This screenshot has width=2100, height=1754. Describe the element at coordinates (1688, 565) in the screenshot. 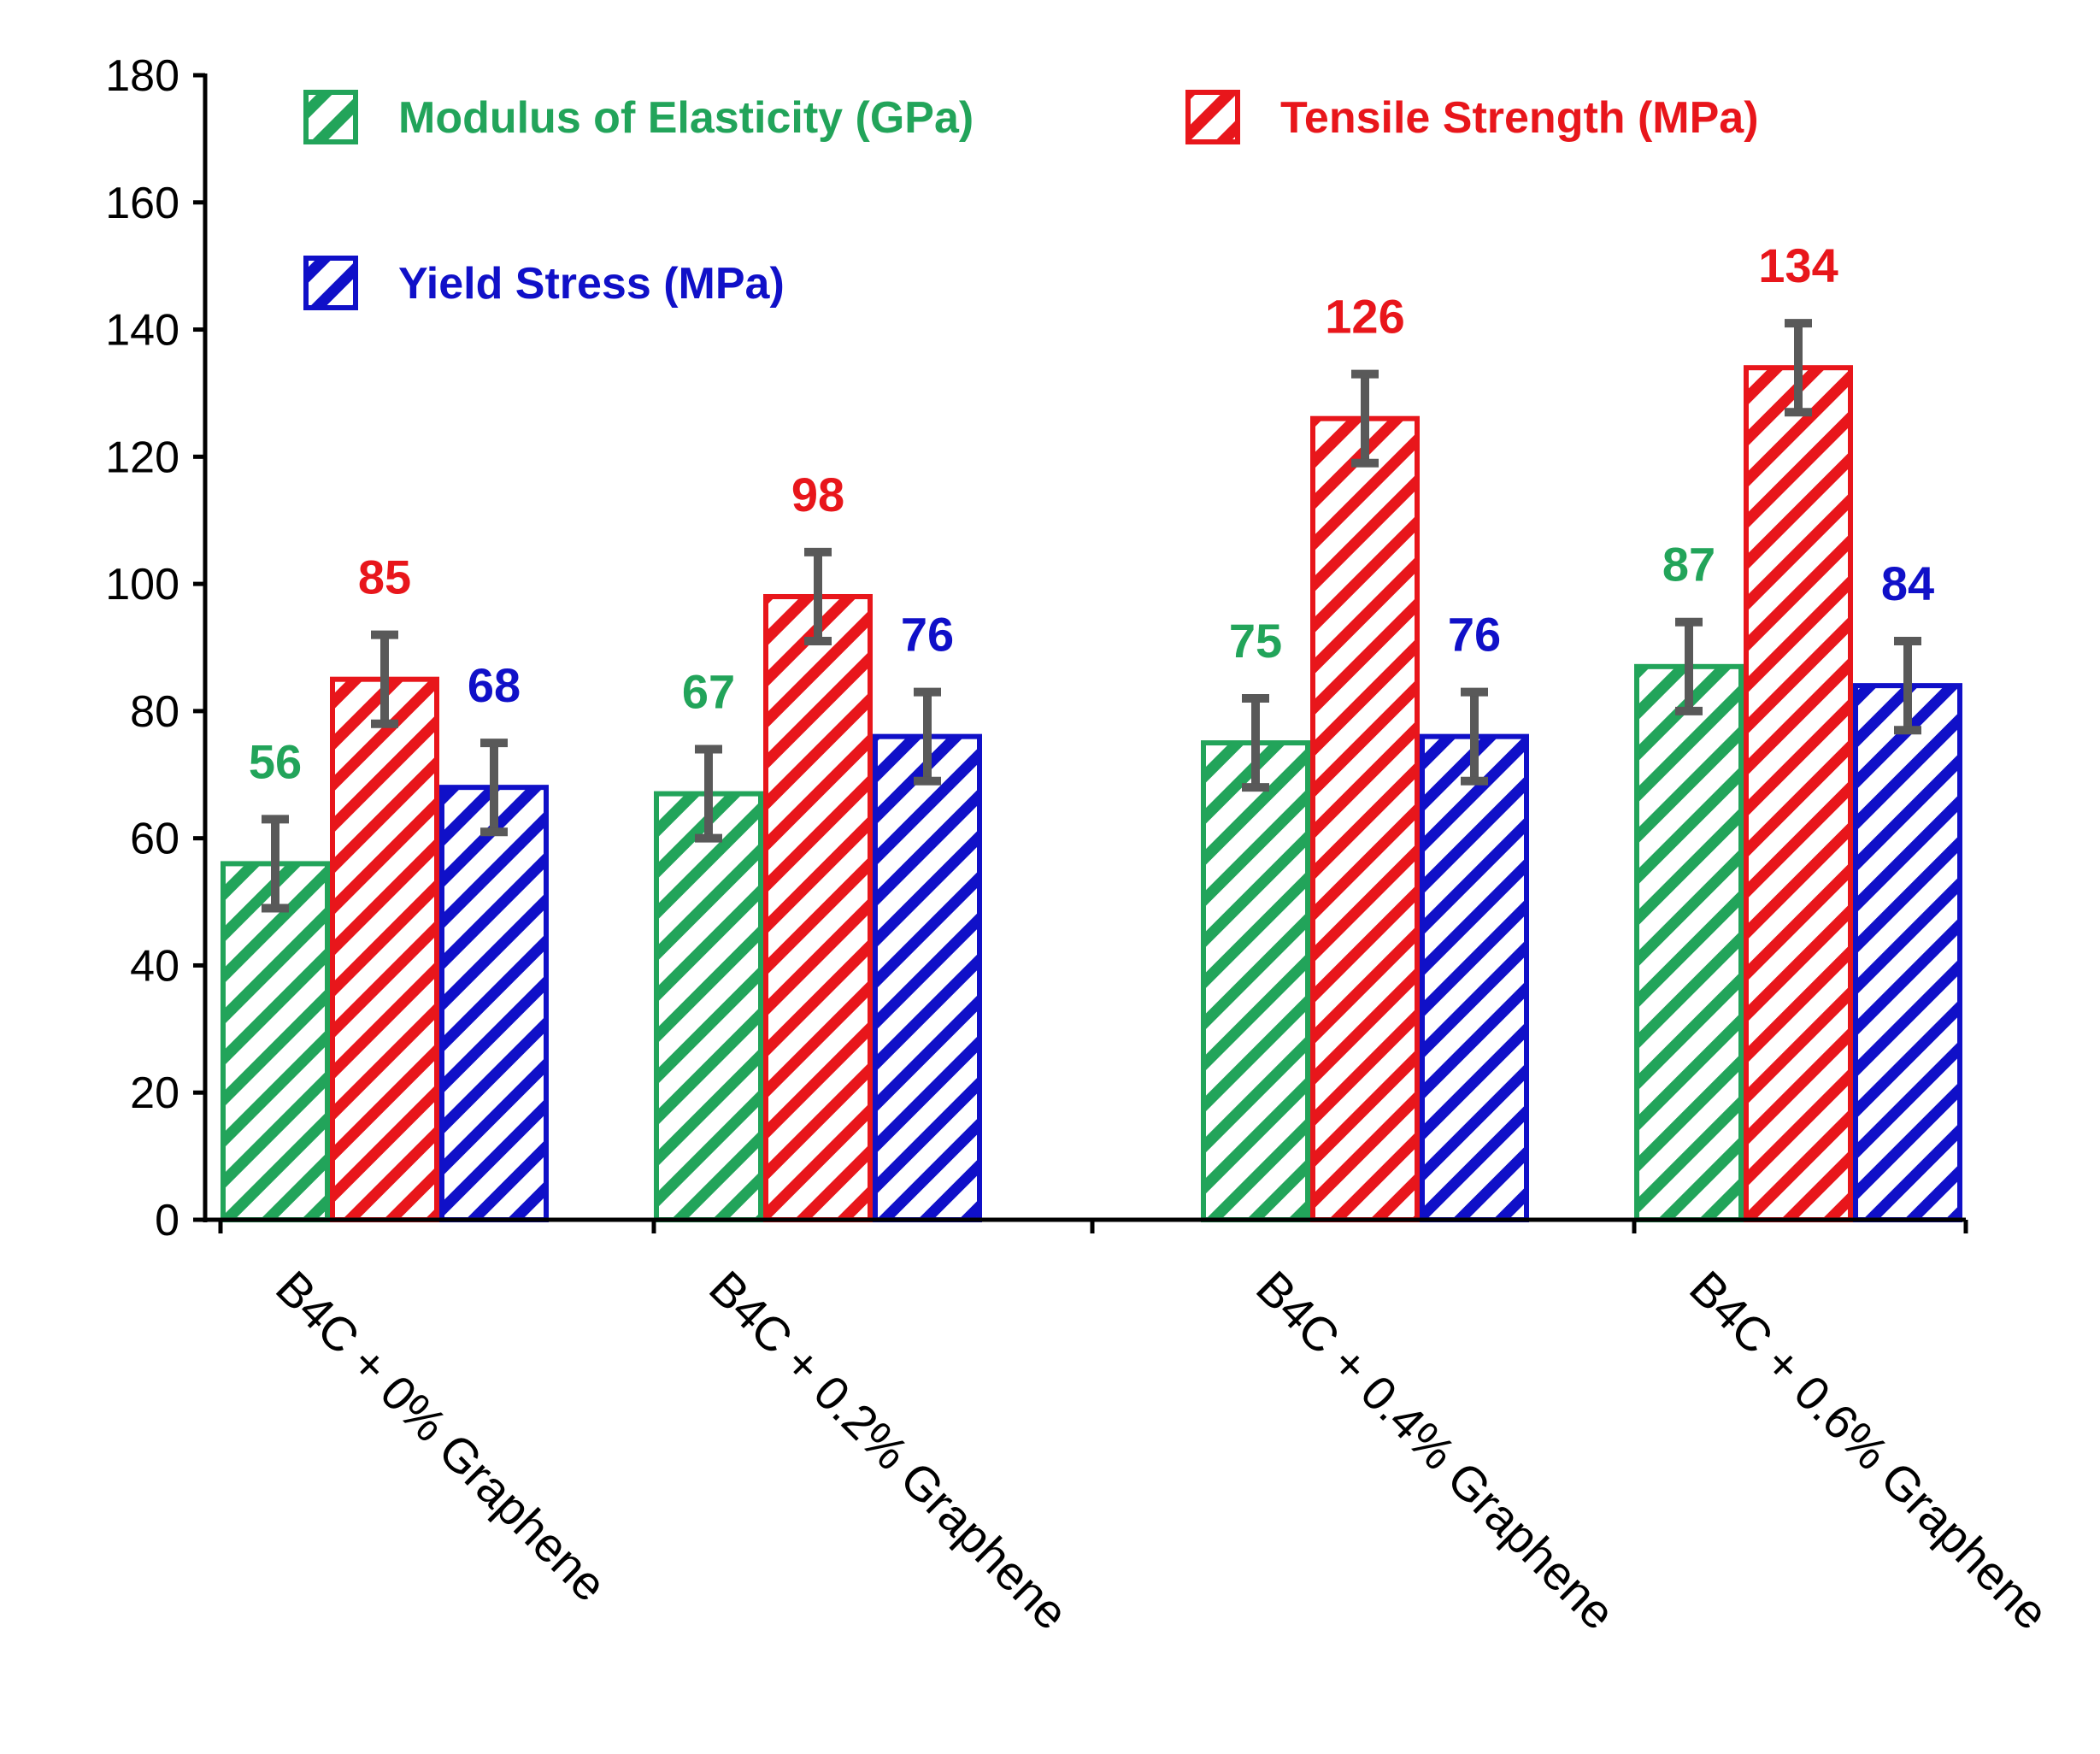

I see `data-label-modulus-of-elasticity-gpa-b4c-0-6-graphene: 87` at that location.